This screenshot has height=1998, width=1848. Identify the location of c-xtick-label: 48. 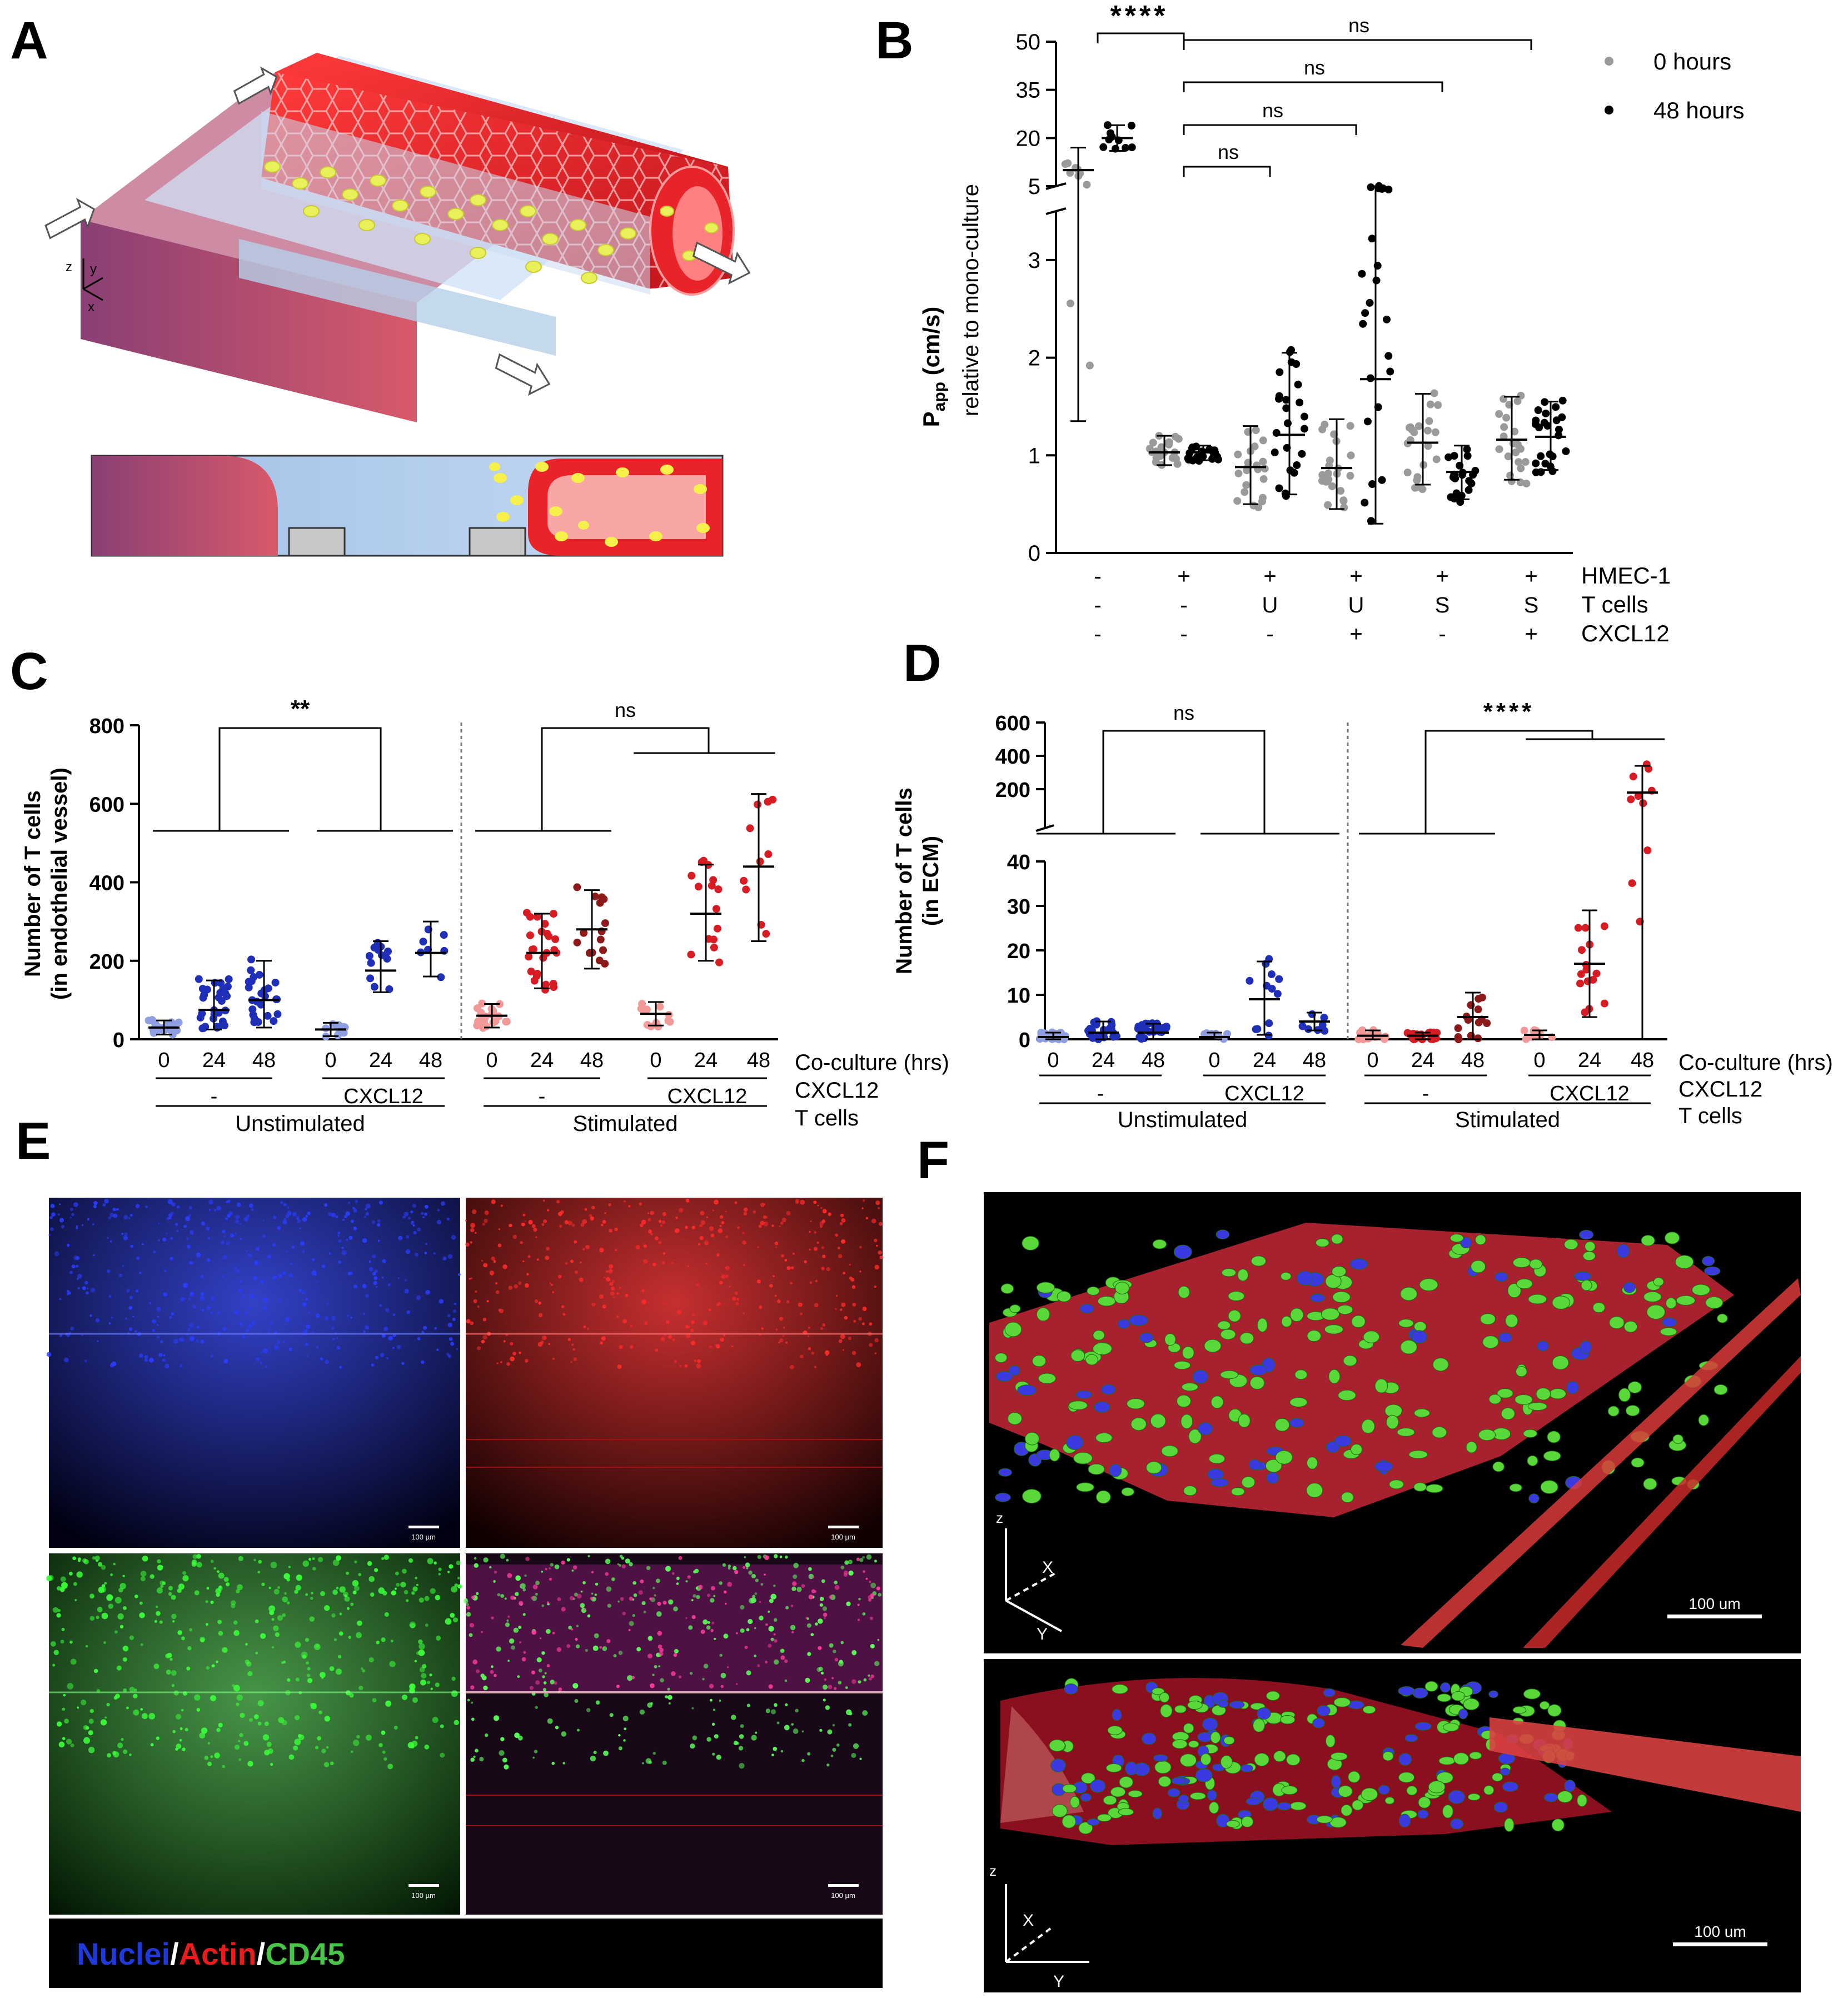
(430, 1060).